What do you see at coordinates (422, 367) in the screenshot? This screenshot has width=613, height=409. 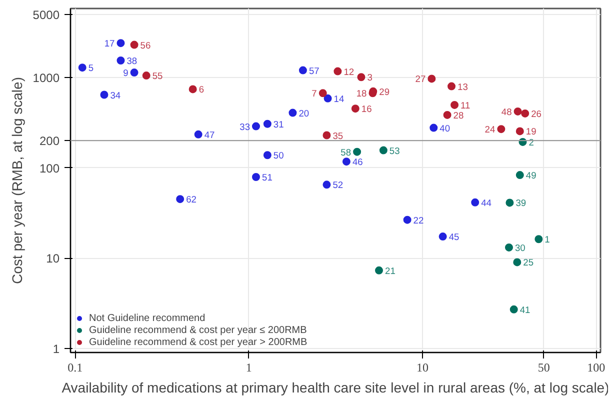 I see `x-tick-label: 10` at bounding box center [422, 367].